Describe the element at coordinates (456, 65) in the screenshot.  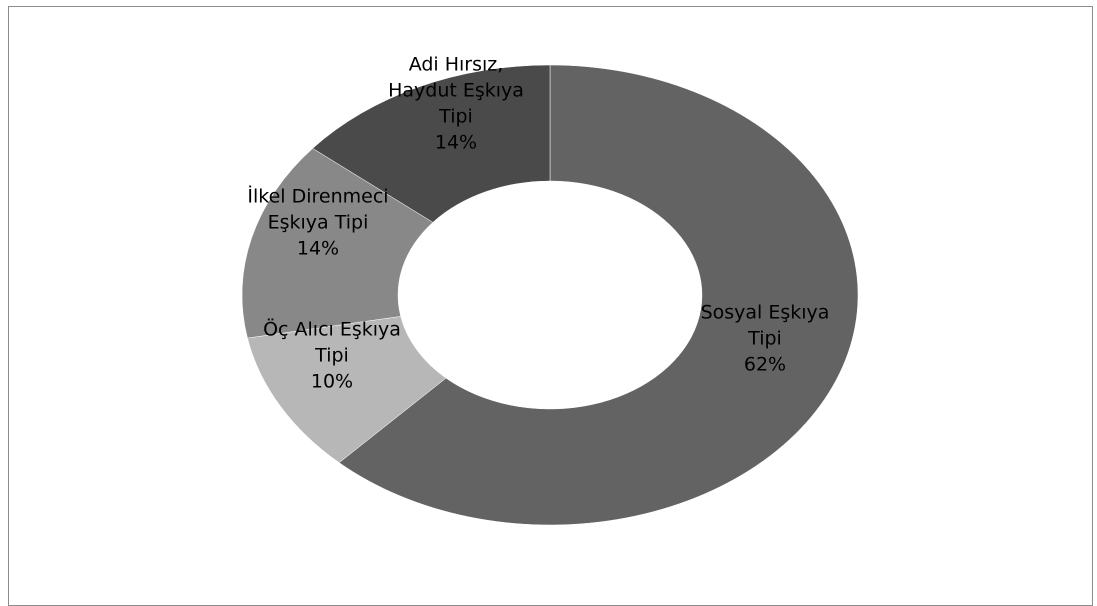
I see `slice-label-line: Adi Hırsız,` at that location.